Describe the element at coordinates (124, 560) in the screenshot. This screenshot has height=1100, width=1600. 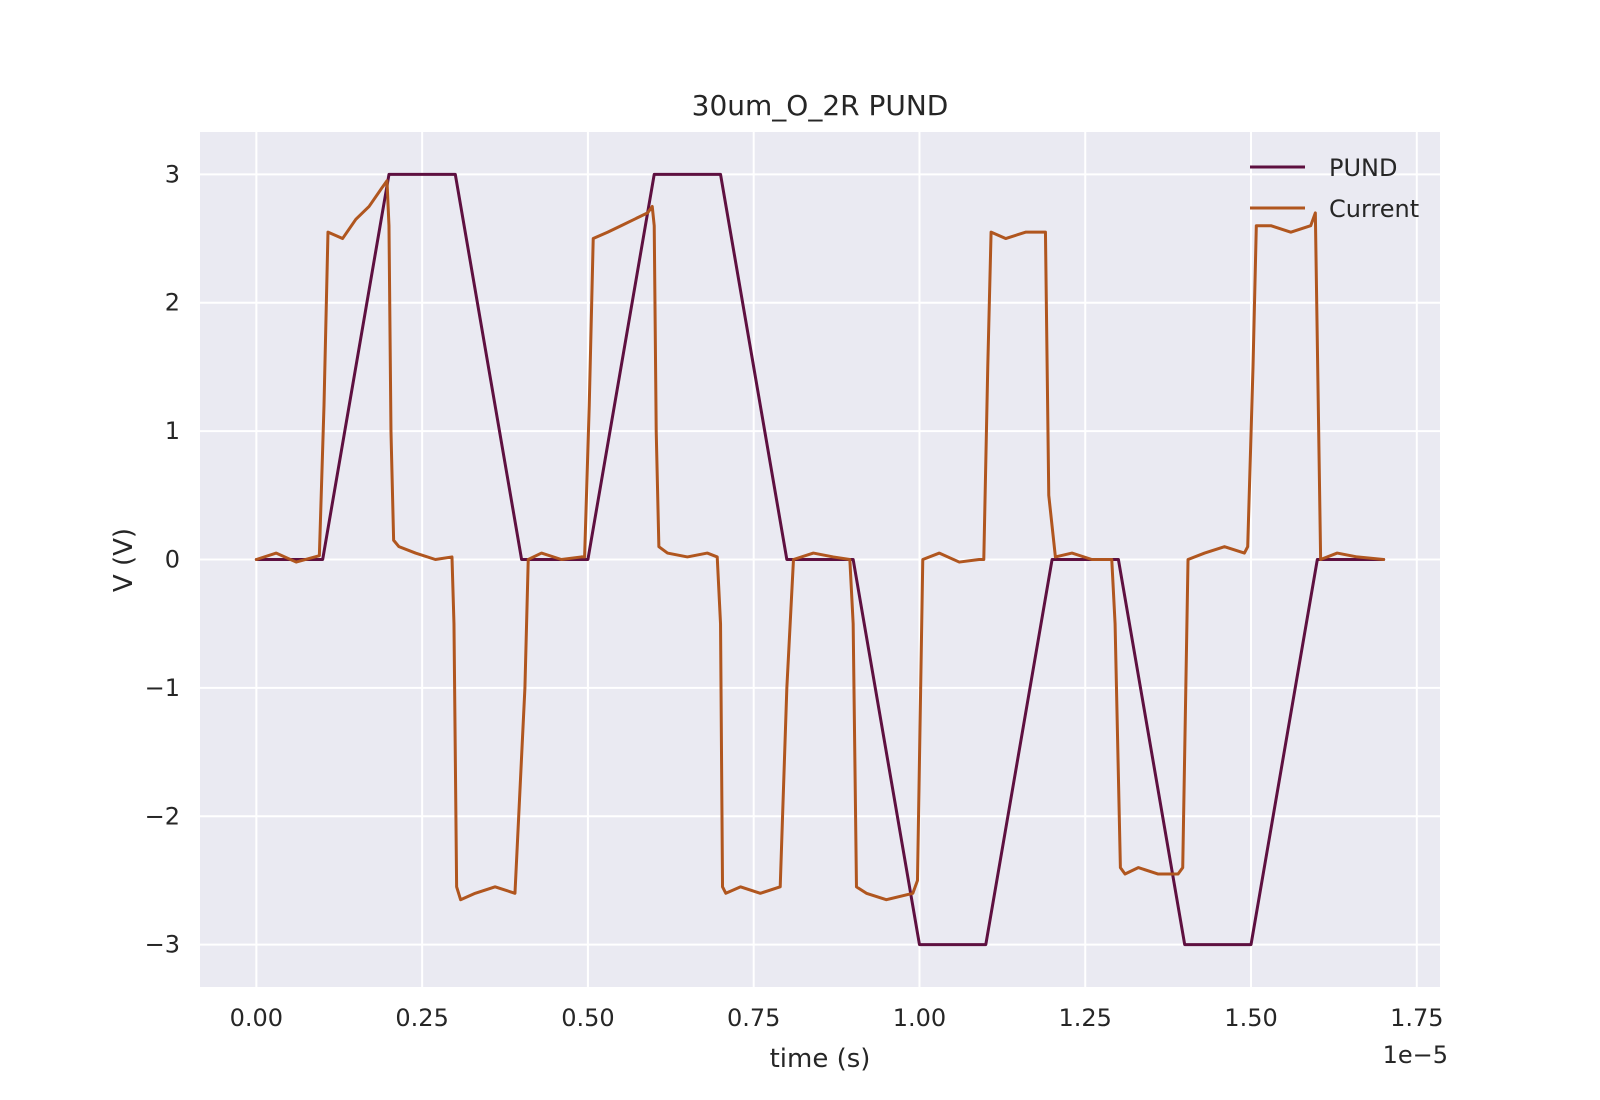
I see `y-axis-label: V (V)` at that location.